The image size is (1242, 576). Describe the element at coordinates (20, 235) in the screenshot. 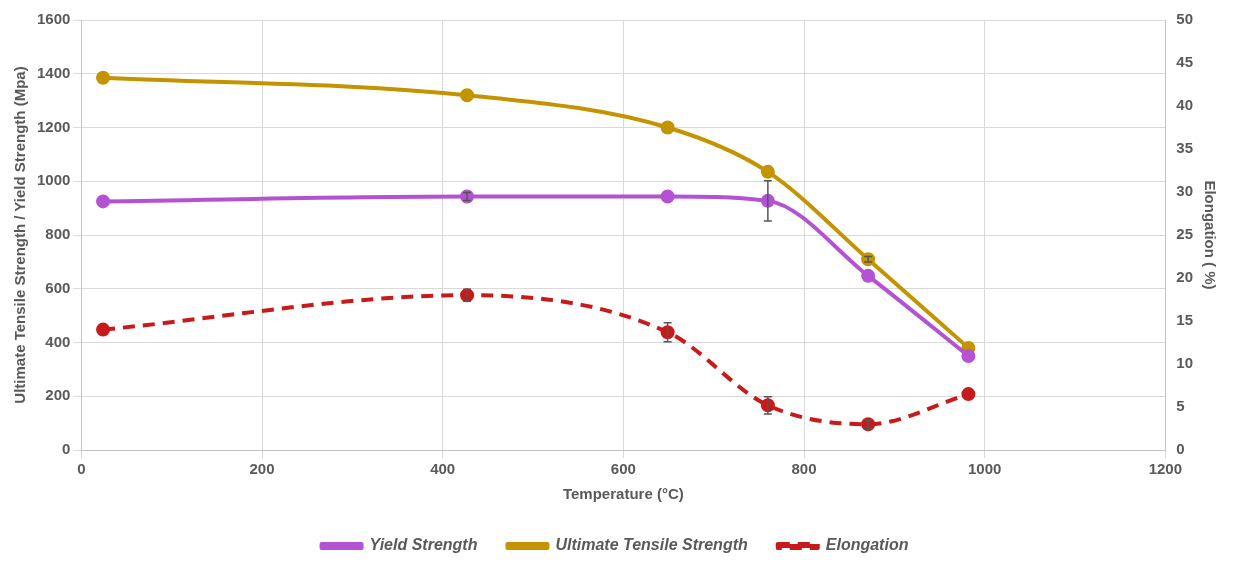

I see `y-axis-title: Ultimate Tensile Strength / Yield Strength (Mpa)` at that location.